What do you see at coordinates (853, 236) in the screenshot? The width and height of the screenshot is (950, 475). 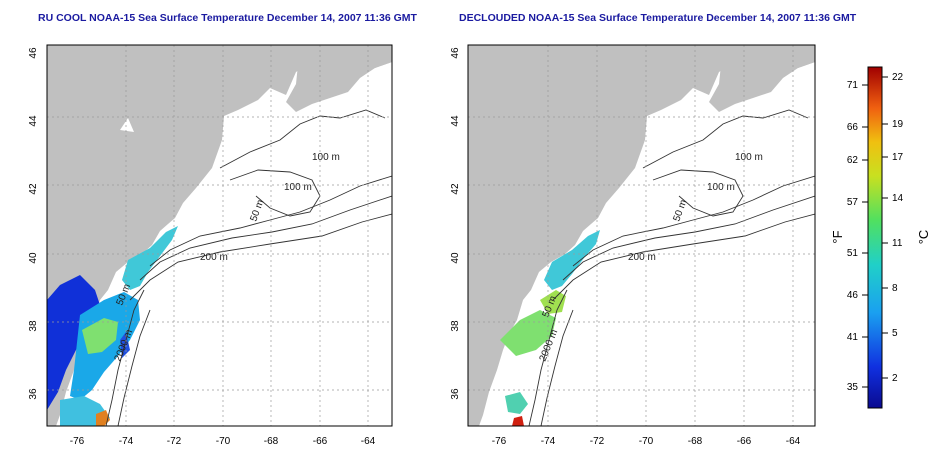 I see `colorbar-fahrenheit-ticks: 71 66 62 57 51 46 41 35` at bounding box center [853, 236].